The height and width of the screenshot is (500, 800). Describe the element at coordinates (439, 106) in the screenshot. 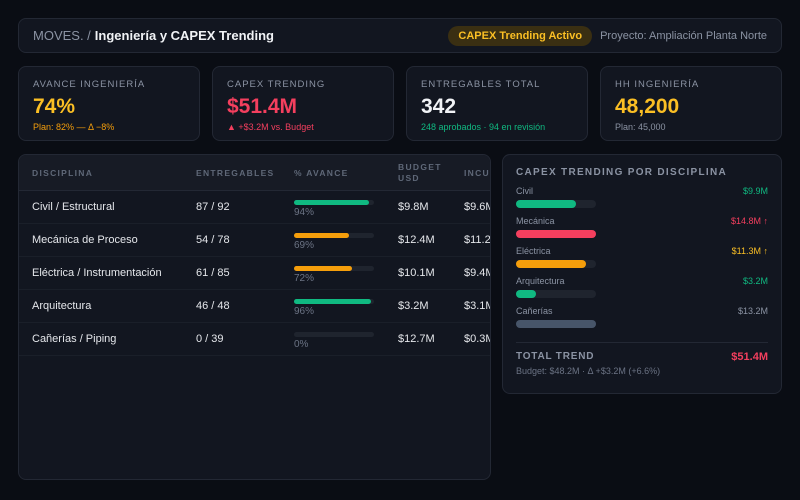

I see `kpi-value: 342` at that location.